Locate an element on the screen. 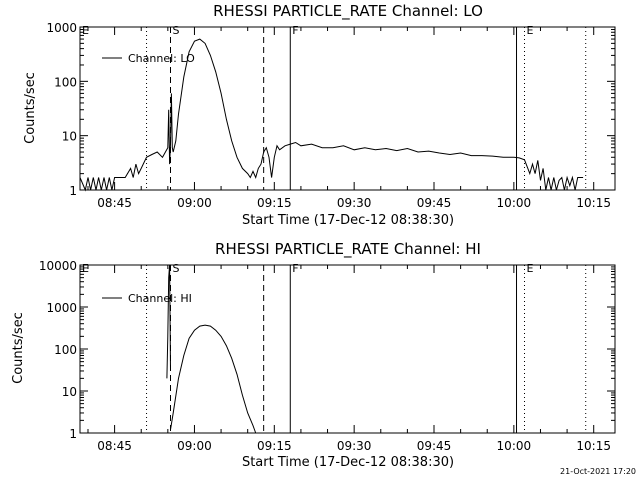 This screenshot has height=480, width=640. chart-hi-series is located at coordinates (211, 349).